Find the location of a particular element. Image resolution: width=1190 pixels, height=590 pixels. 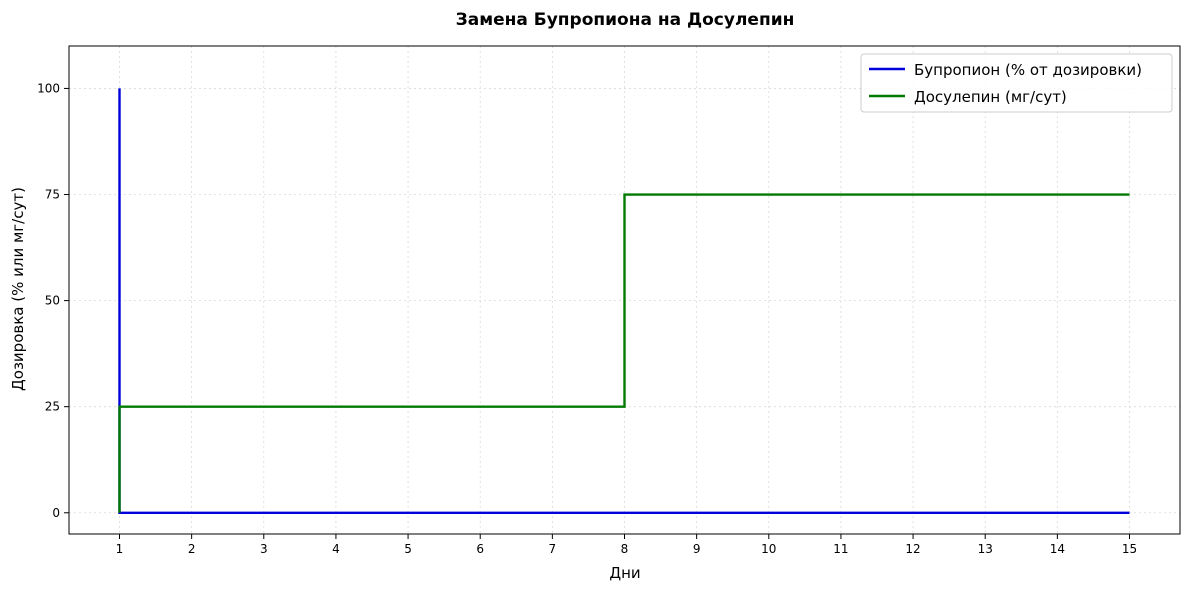

y-tick-label: 100 is located at coordinates (48, 88).